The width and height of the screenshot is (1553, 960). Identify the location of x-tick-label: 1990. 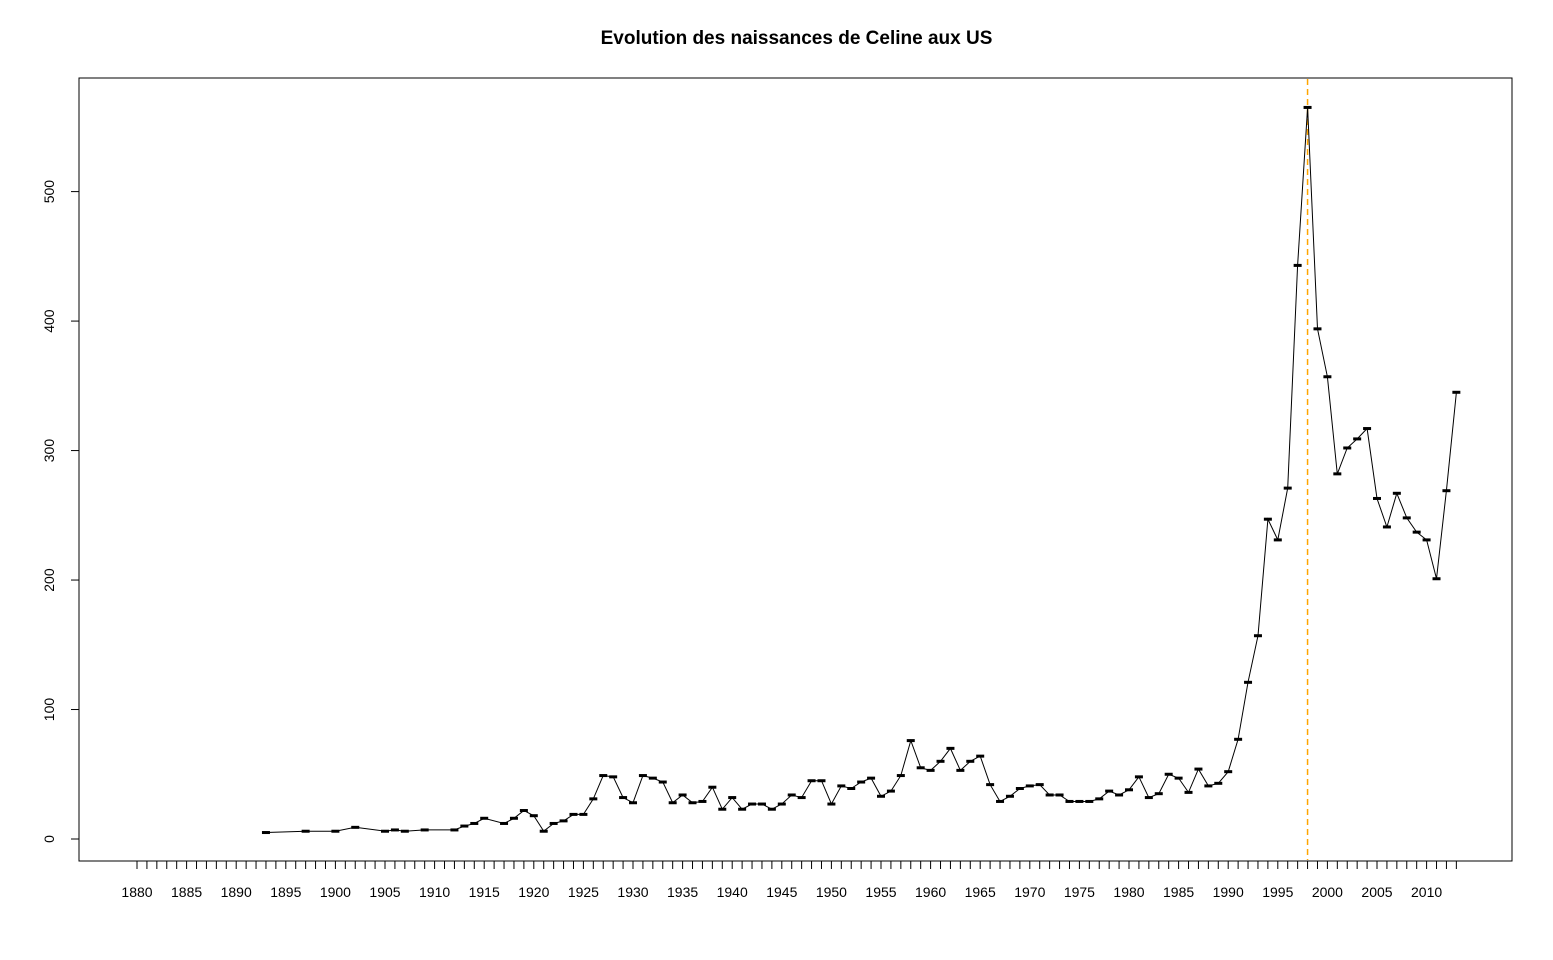
(1228, 892).